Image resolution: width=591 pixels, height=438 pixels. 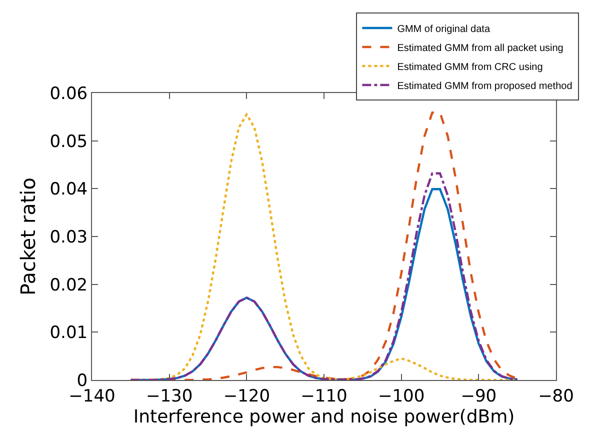 What do you see at coordinates (484, 86) in the screenshot?
I see `legend-label: Estimated GMM from proposed method` at bounding box center [484, 86].